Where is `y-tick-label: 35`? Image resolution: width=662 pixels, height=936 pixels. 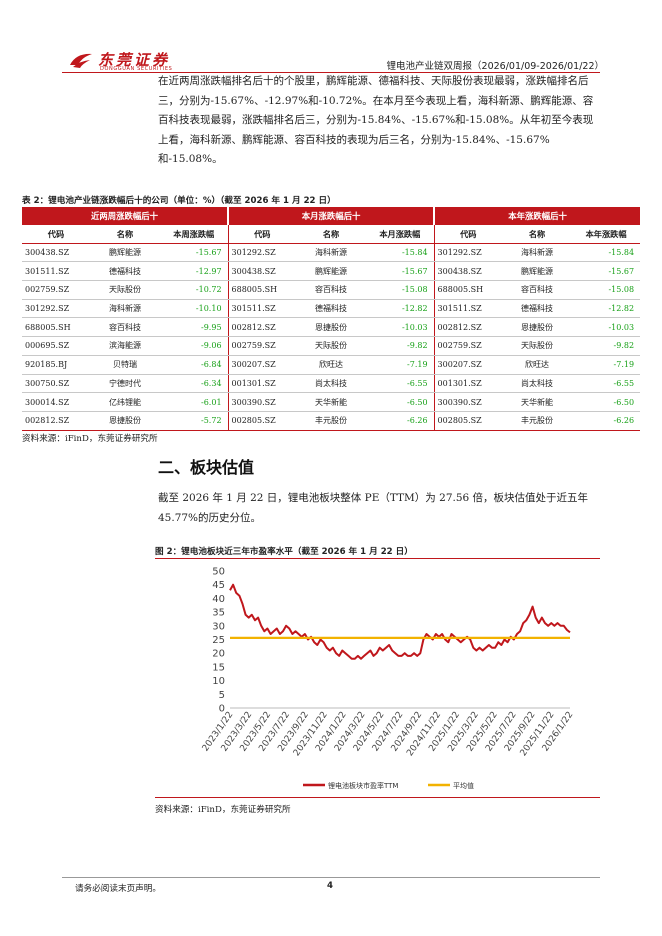
y-tick-label: 35 is located at coordinates (218, 613).